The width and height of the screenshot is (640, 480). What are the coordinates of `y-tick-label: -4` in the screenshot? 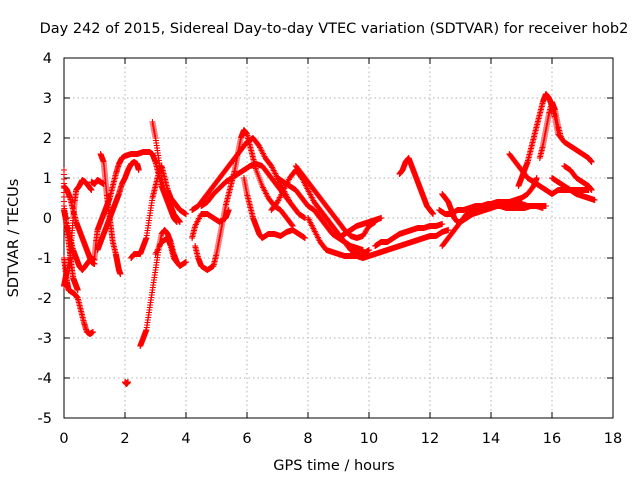 It's located at (45, 379).